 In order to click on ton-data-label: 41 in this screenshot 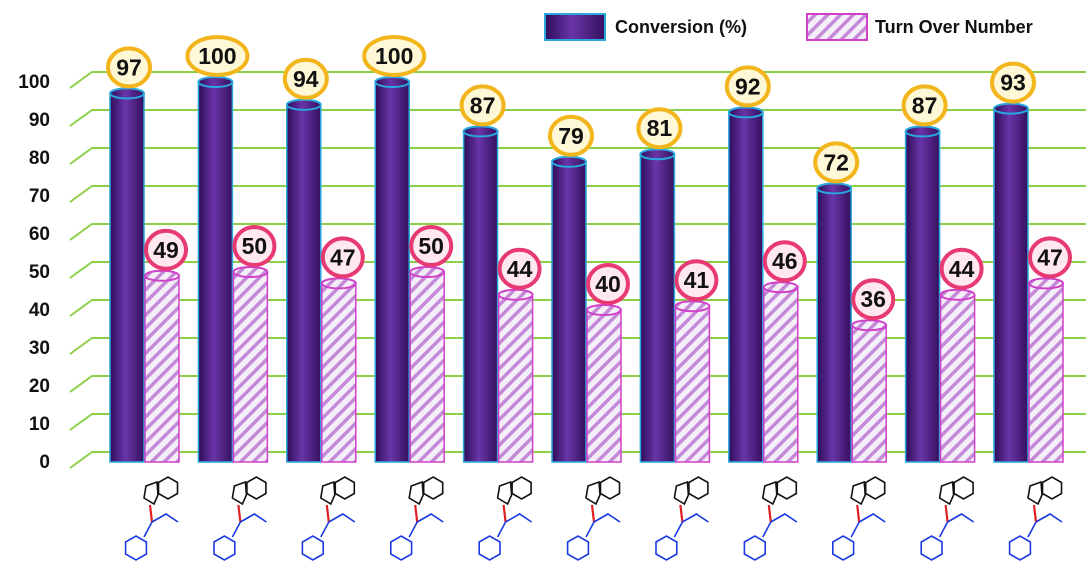, I will do `click(696, 280)`.